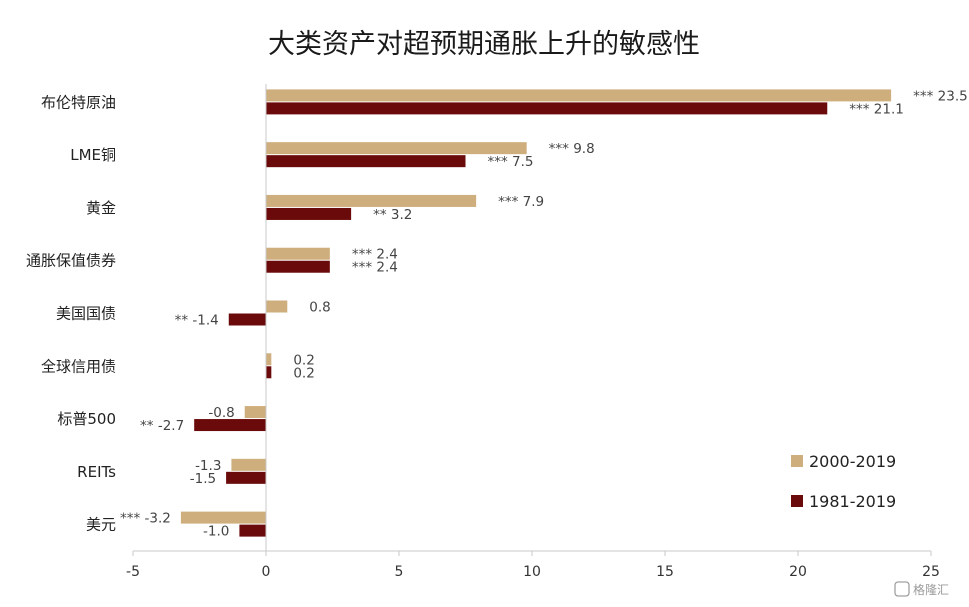 The width and height of the screenshot is (969, 607). I want to click on data-label: ** -2.7, so click(162, 426).